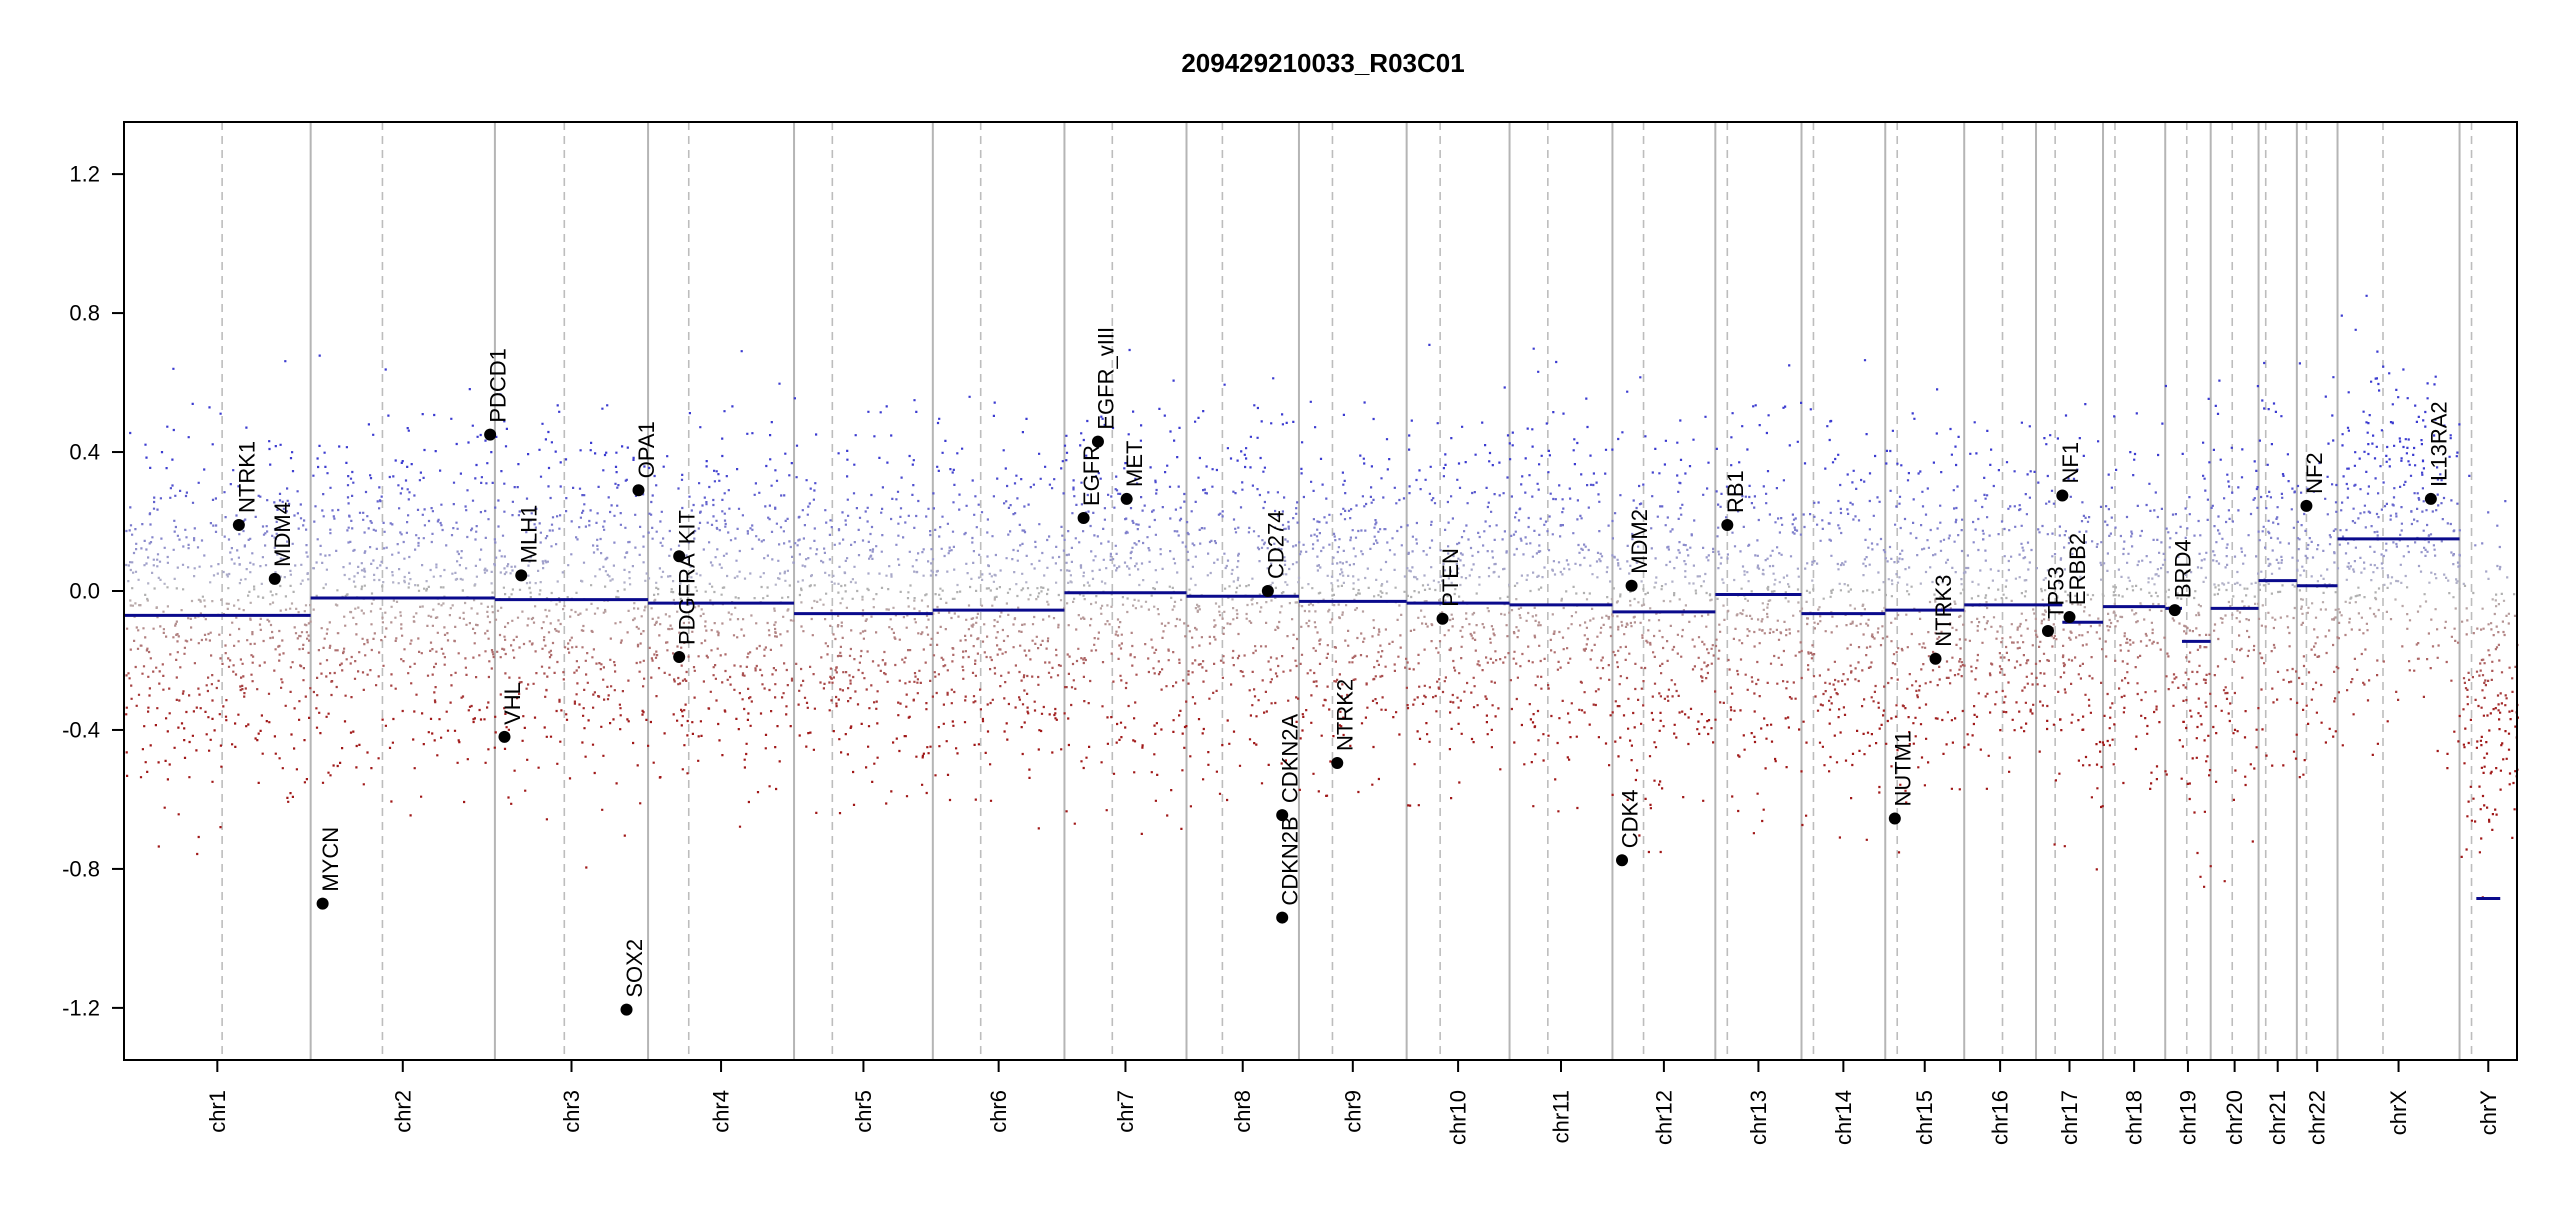 The image size is (2550, 1205). I want to click on gene-label: PDCD1, so click(498, 385).